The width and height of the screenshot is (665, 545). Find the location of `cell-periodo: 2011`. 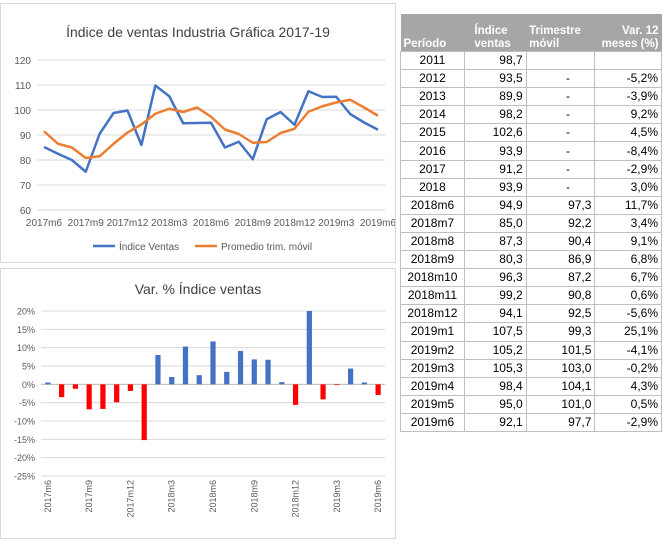

cell-periodo: 2011 is located at coordinates (432, 60).